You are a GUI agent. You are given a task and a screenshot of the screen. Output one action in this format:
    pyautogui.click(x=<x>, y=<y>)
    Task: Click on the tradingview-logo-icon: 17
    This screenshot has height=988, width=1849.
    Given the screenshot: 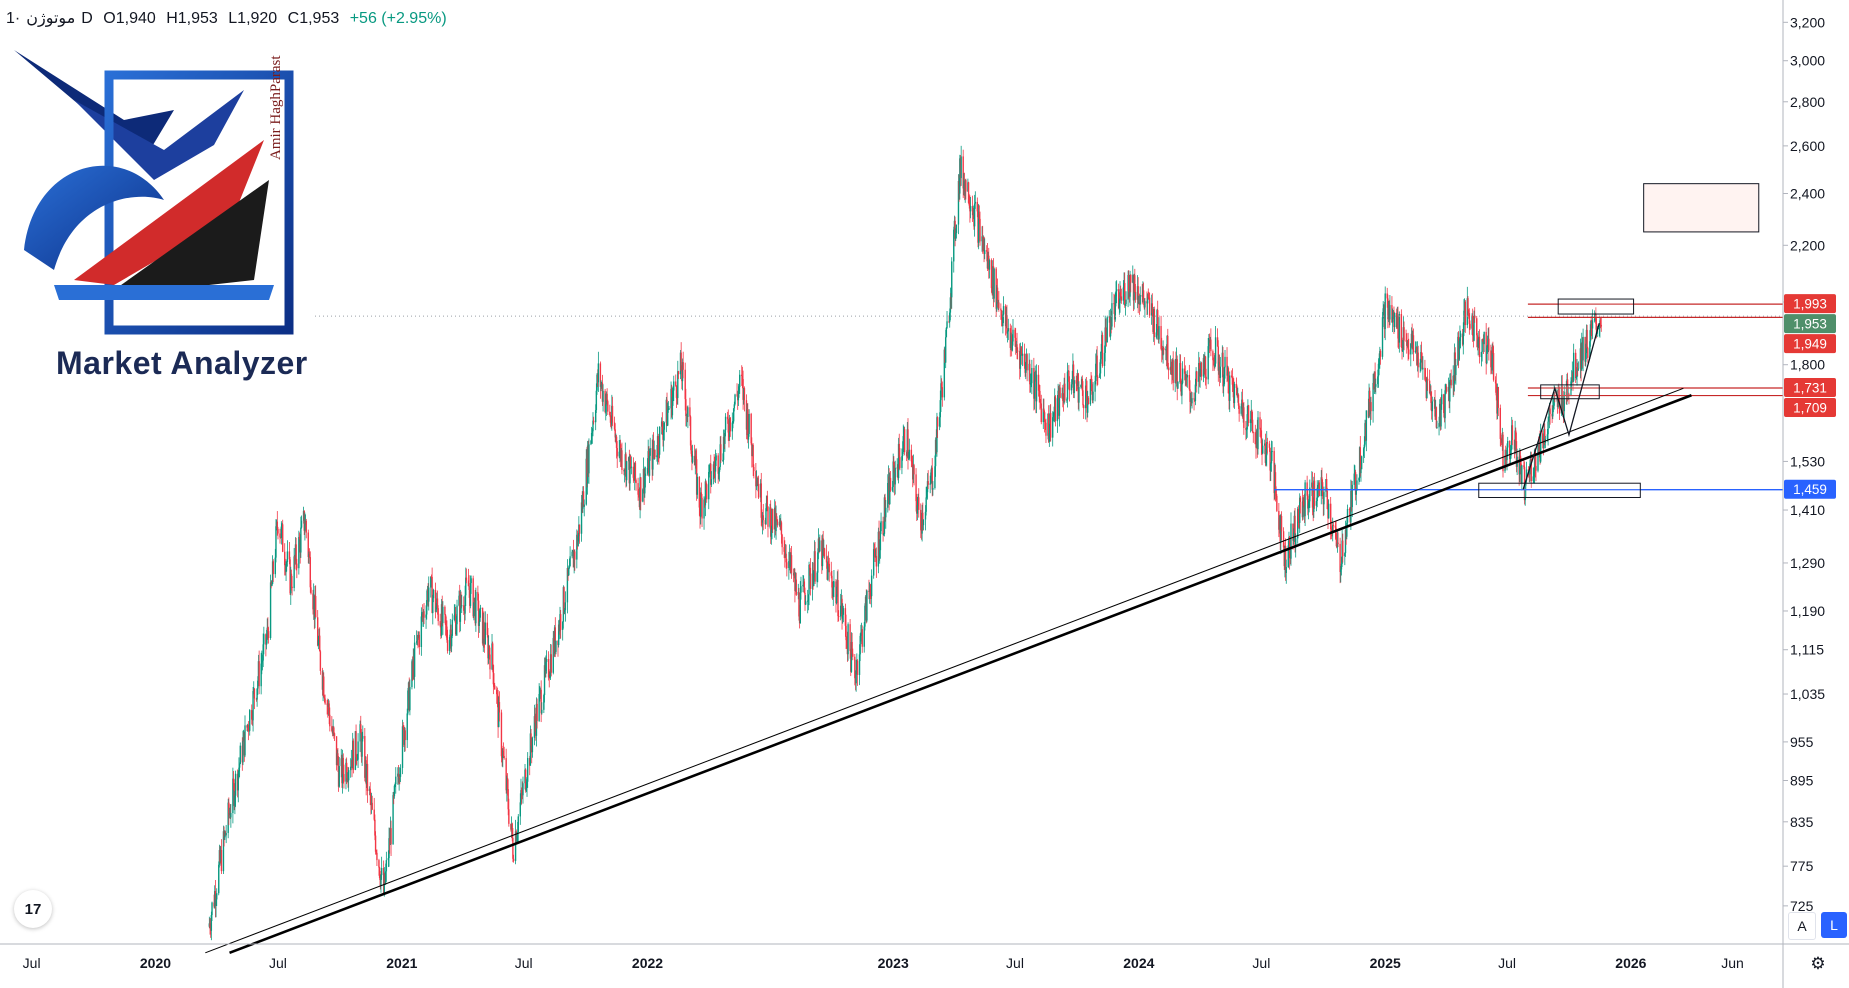 What is the action you would take?
    pyautogui.click(x=33, y=909)
    